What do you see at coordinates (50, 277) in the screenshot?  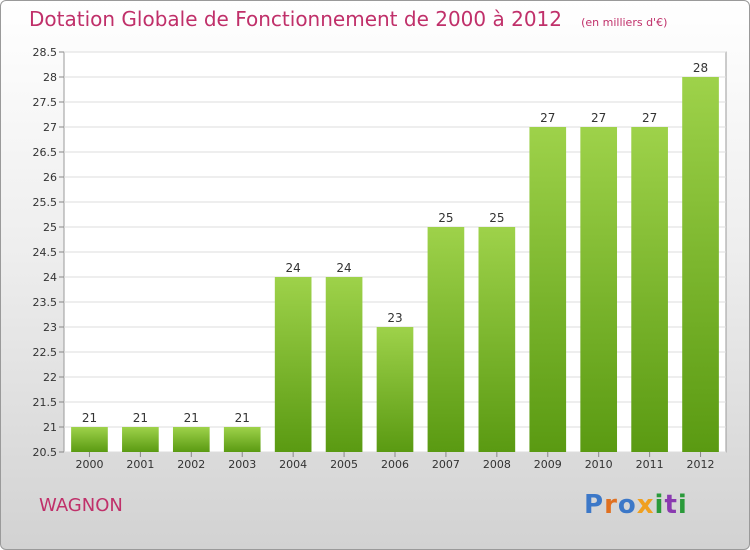 I see `y-tick-label: 24` at bounding box center [50, 277].